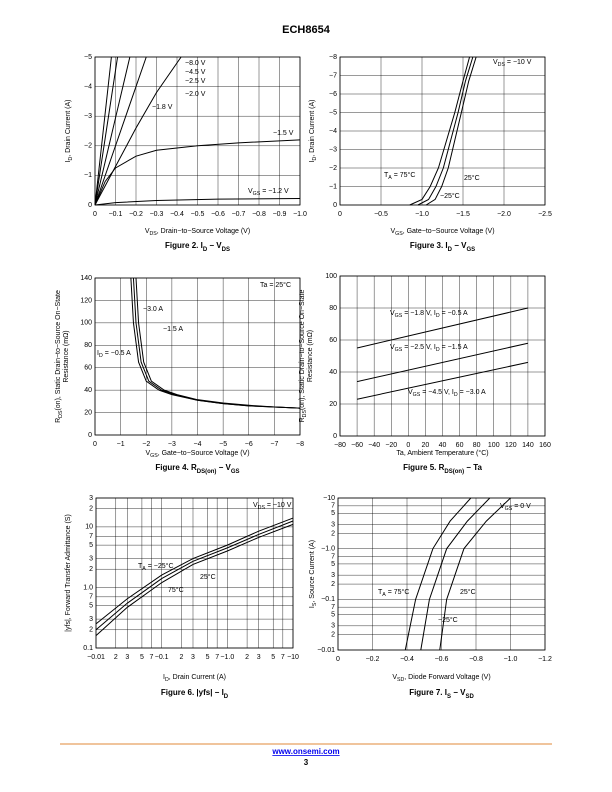 This screenshot has height=792, width=612. I want to click on y-tick-label: 10, so click(89, 527).